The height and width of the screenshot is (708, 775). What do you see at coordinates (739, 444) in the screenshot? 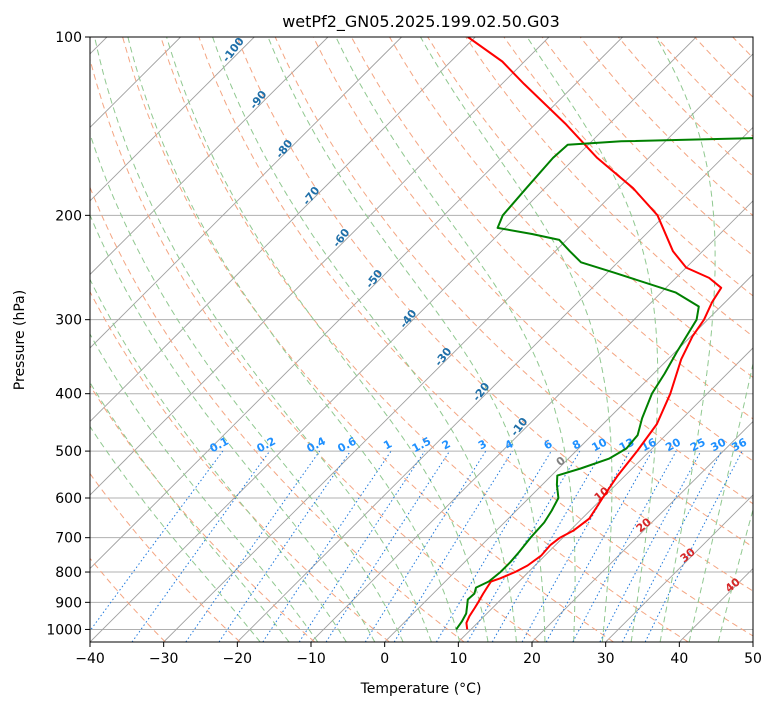
I see `mixing-ratio-label: 36` at bounding box center [739, 444].